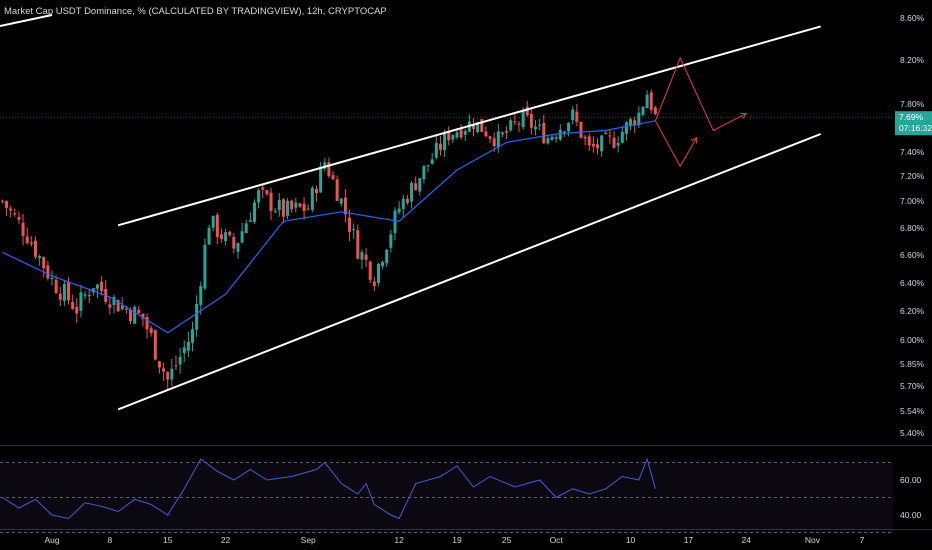 Image resolution: width=932 pixels, height=550 pixels. I want to click on countdown-label: 07:16:32, so click(915, 128).